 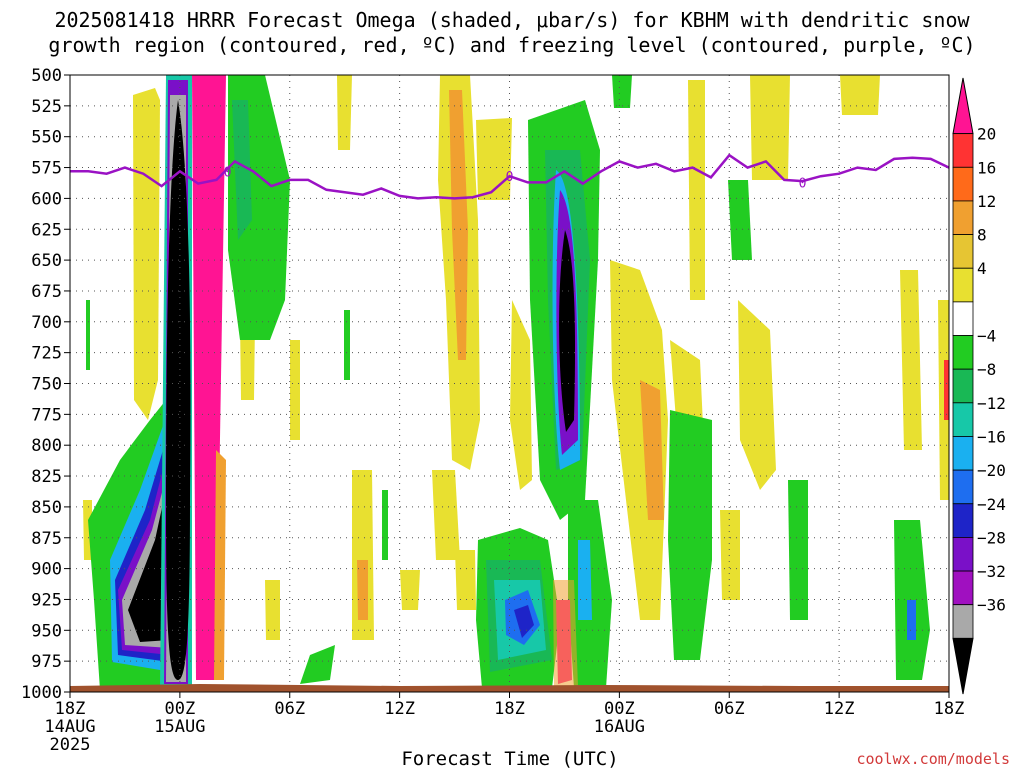 What do you see at coordinates (46, 508) in the screenshot?
I see `y-tick-label: 850` at bounding box center [46, 508].